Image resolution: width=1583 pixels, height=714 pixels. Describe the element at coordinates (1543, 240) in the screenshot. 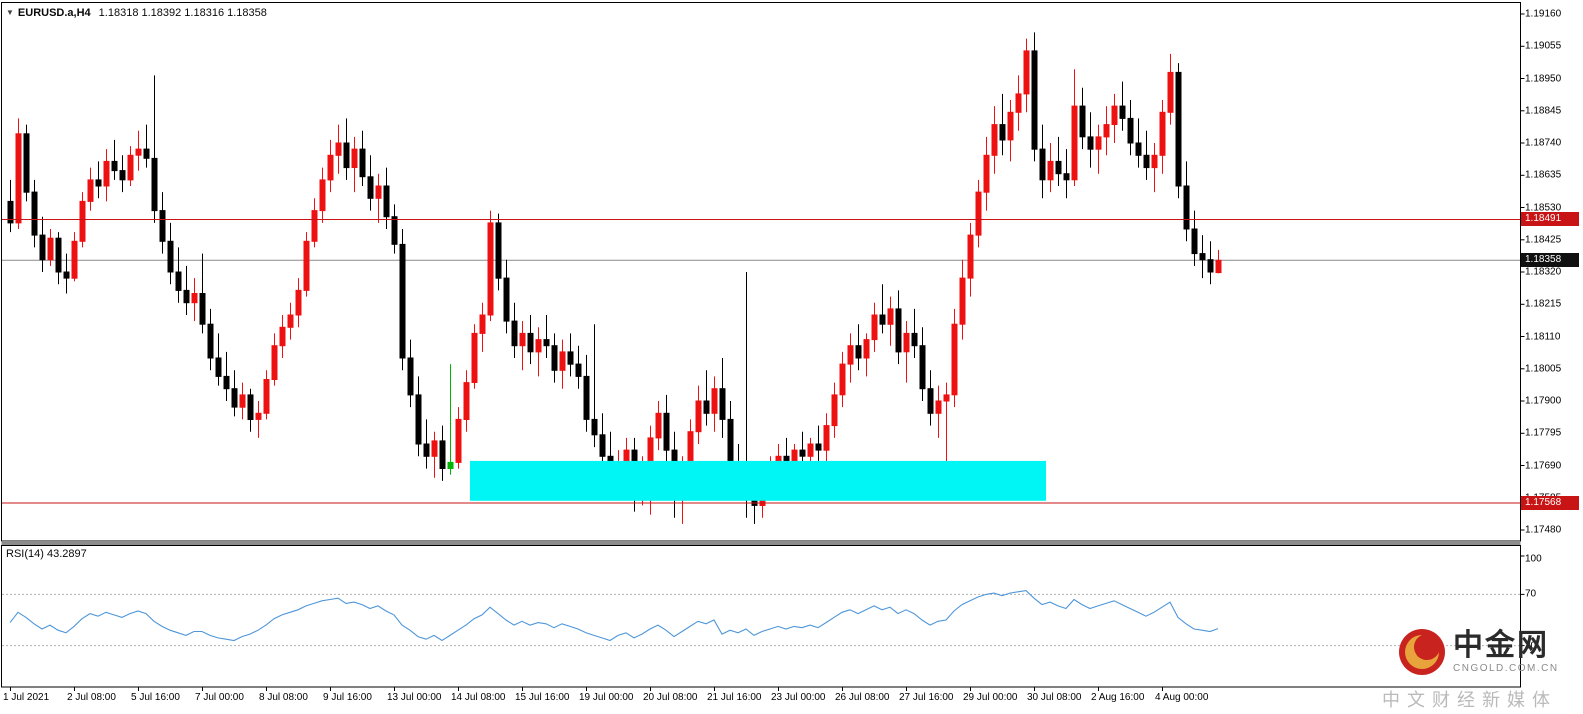

I see `price-axis-label: 1.18425` at that location.